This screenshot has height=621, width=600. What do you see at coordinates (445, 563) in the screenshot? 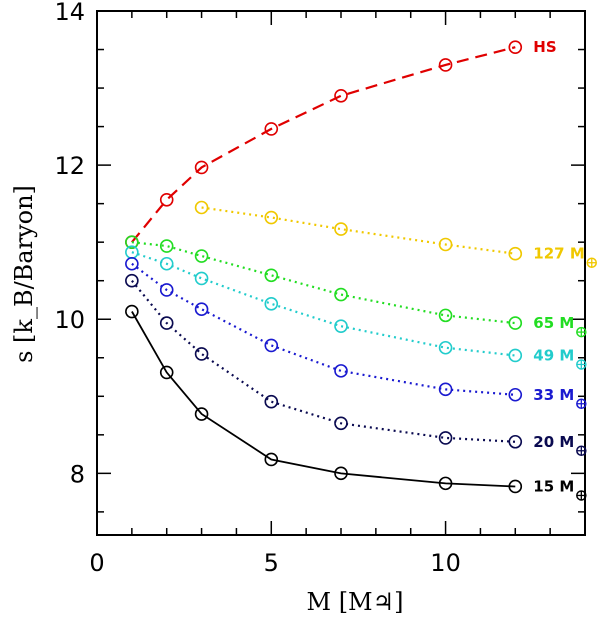
I see `x-tick-label: 10` at bounding box center [445, 563].